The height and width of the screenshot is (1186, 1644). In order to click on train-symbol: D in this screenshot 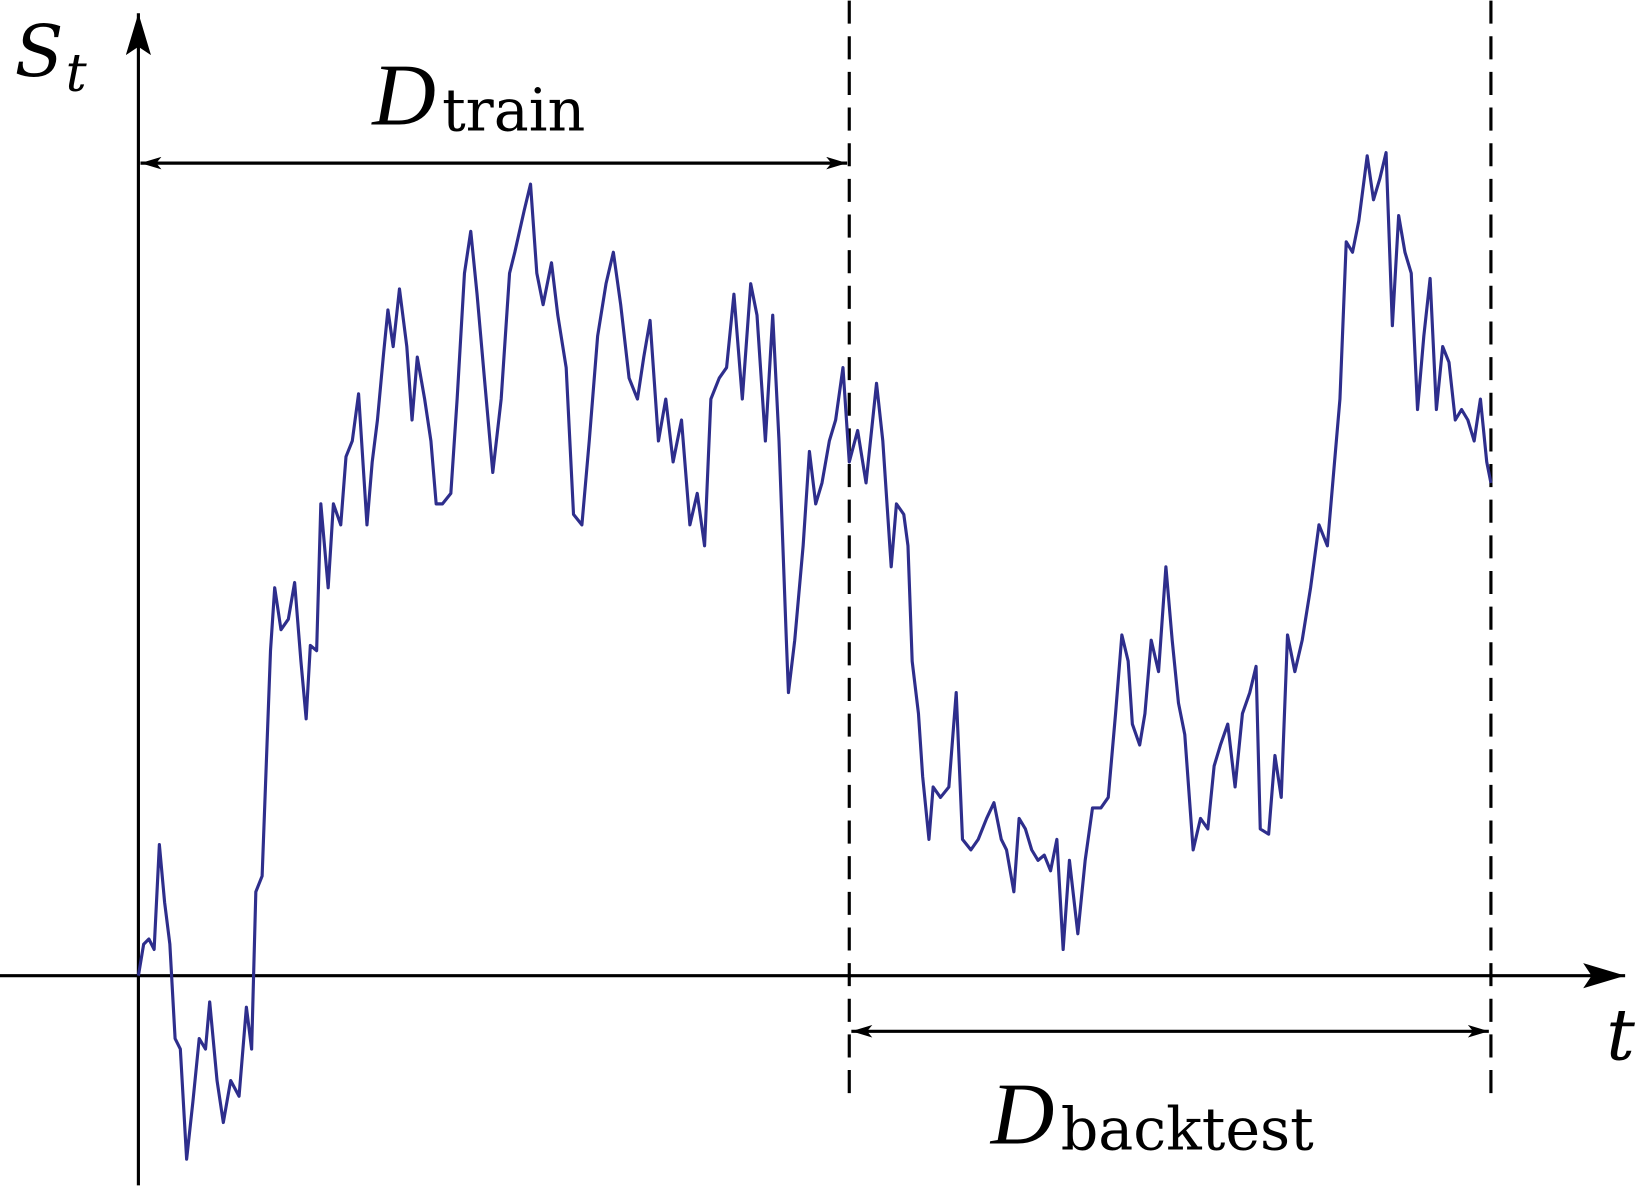, I will do `click(403, 95)`.